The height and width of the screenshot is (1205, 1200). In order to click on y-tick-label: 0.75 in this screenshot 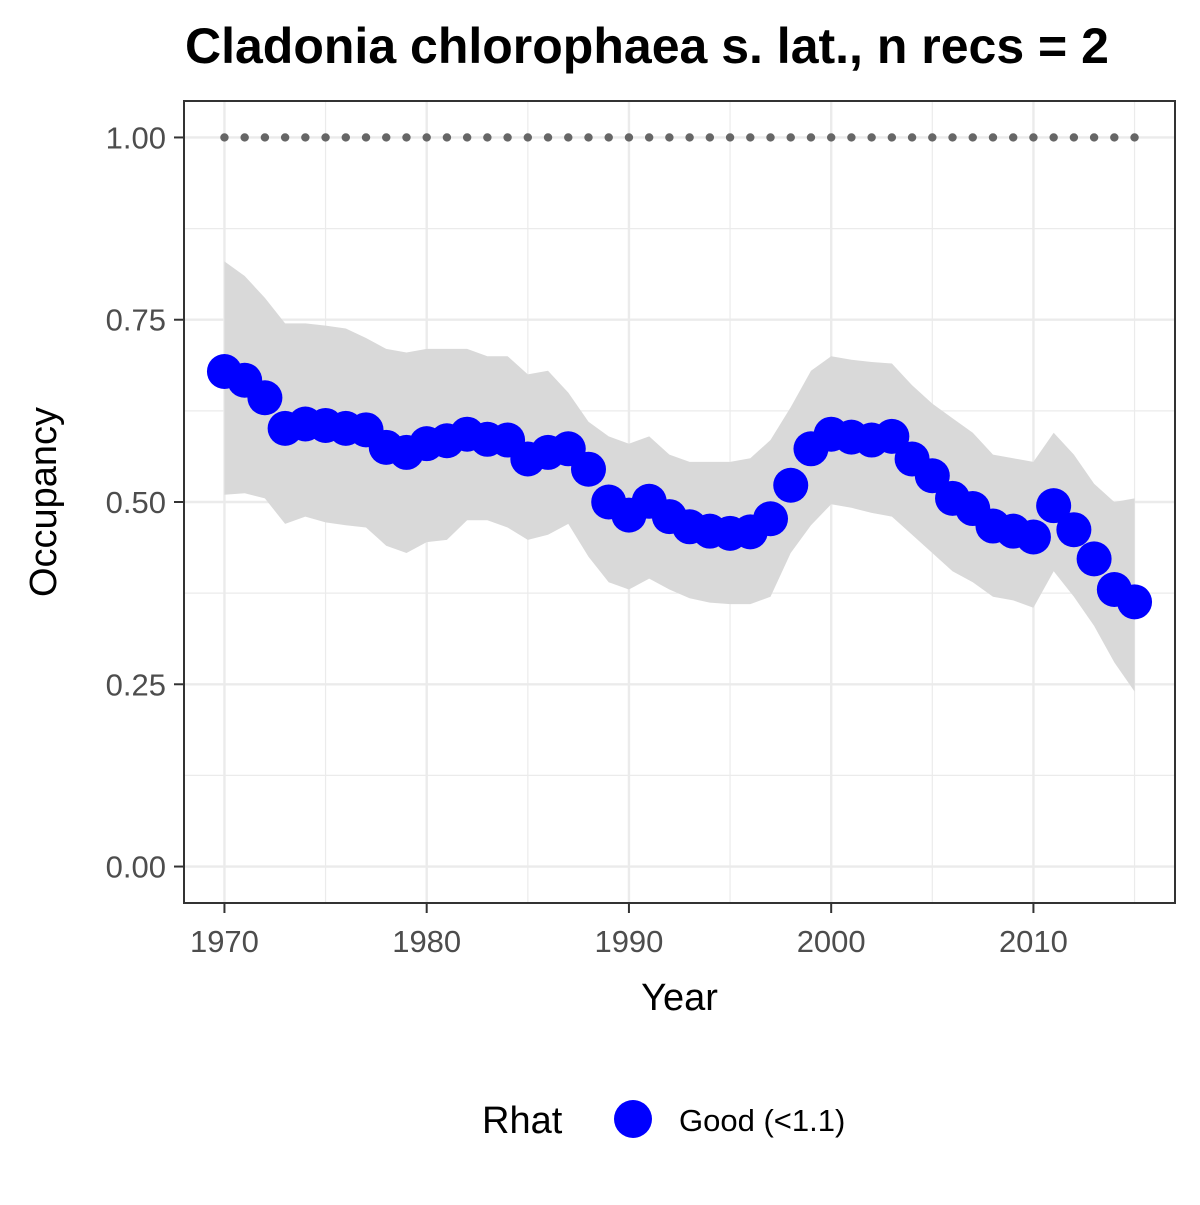, I will do `click(136, 320)`.